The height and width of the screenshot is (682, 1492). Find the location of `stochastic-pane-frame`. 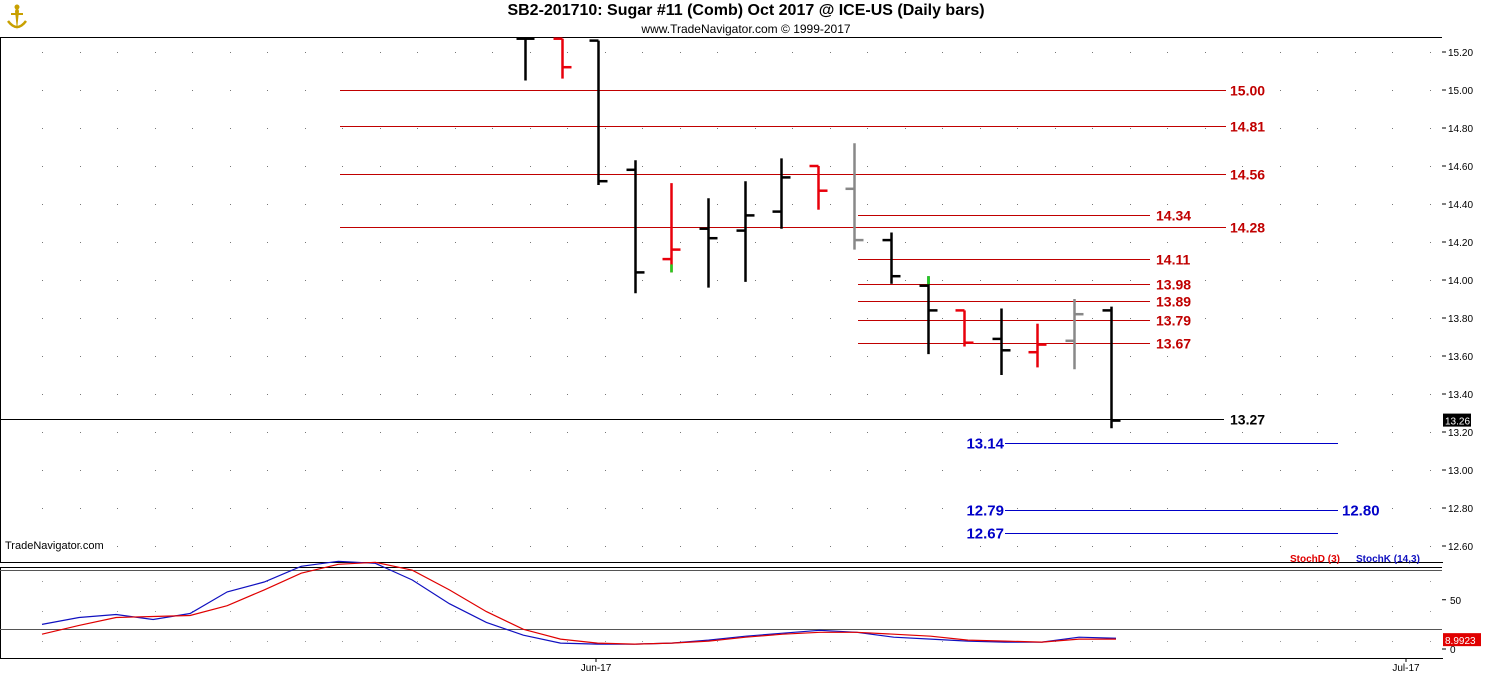

stochastic-pane-frame is located at coordinates (721, 613).